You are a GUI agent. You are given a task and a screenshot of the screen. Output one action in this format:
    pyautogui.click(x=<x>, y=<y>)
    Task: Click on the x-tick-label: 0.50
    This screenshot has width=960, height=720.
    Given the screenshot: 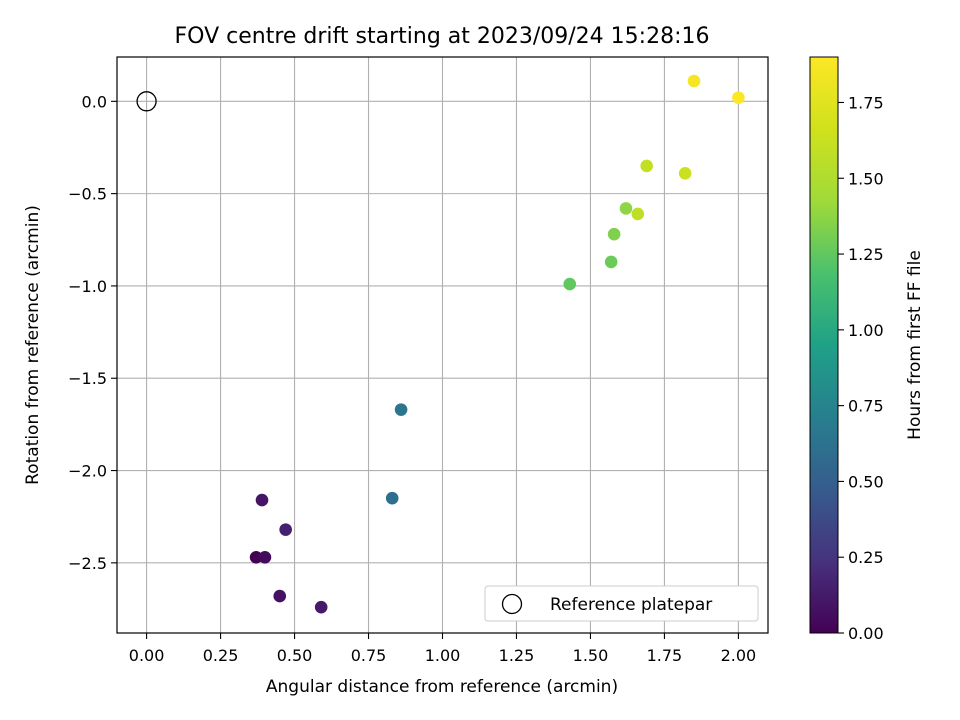 What is the action you would take?
    pyautogui.click(x=295, y=655)
    